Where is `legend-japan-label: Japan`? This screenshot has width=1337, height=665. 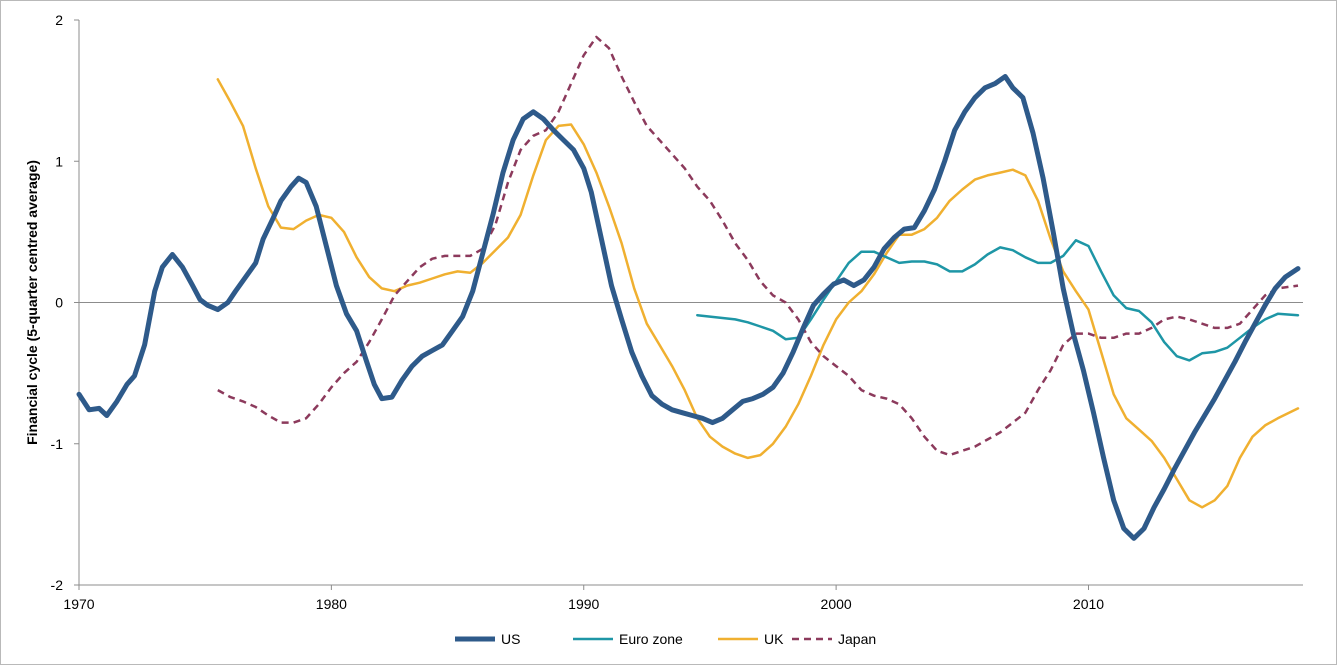
legend-japan-label: Japan is located at coordinates (857, 639).